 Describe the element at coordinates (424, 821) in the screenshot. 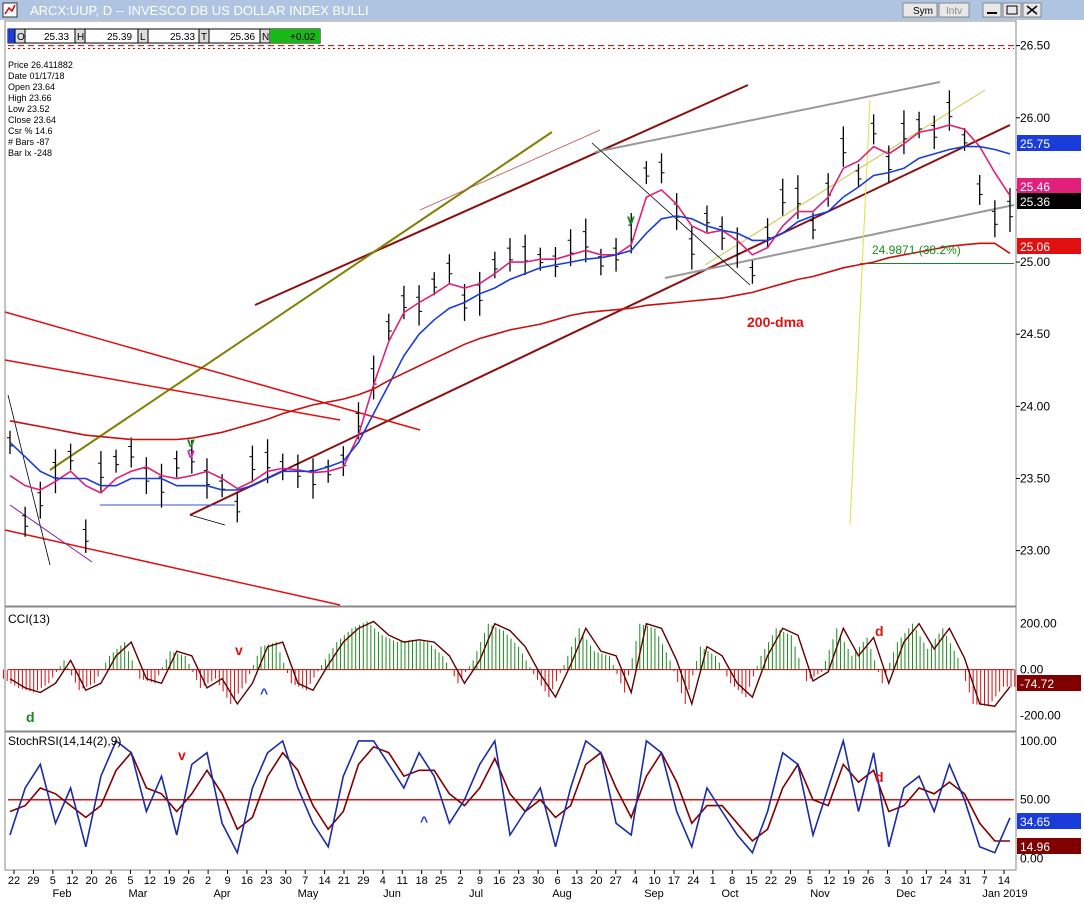

I see `stochrsi-mark-up: ^` at that location.